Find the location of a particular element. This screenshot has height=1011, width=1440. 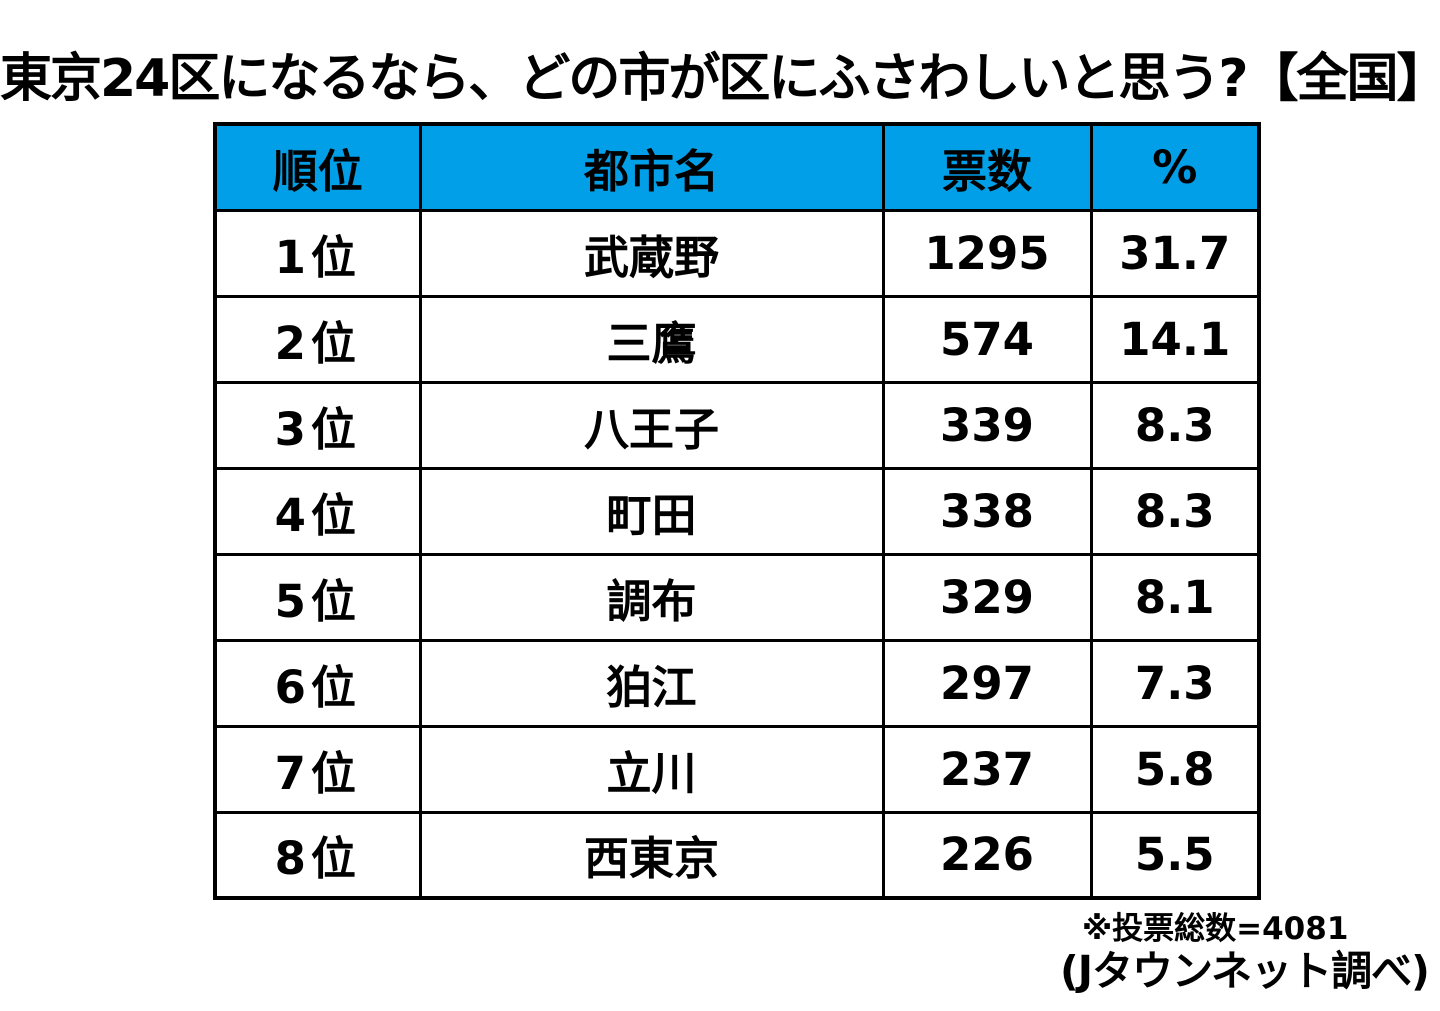

rank-cell: 6位 is located at coordinates (317, 683).